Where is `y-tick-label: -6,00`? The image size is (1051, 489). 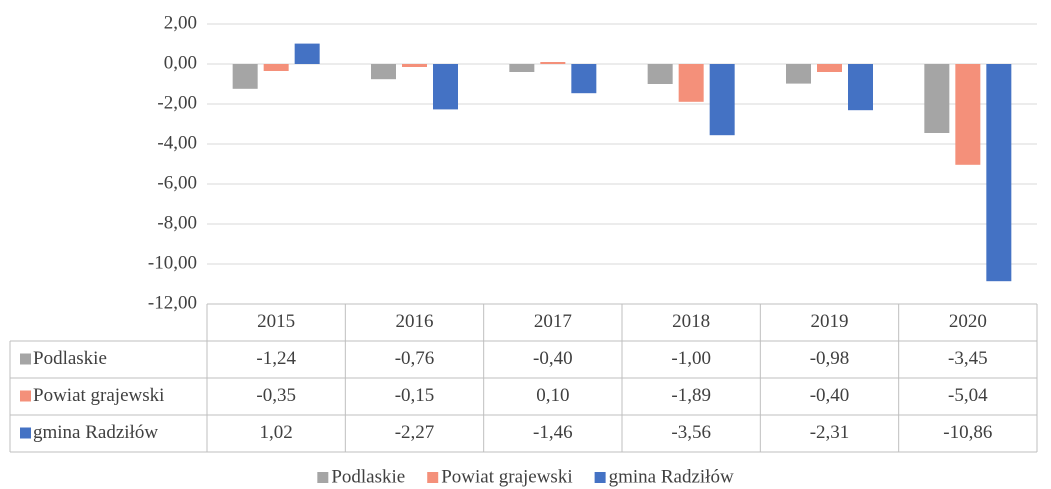 y-tick-label: -6,00 is located at coordinates (177, 182).